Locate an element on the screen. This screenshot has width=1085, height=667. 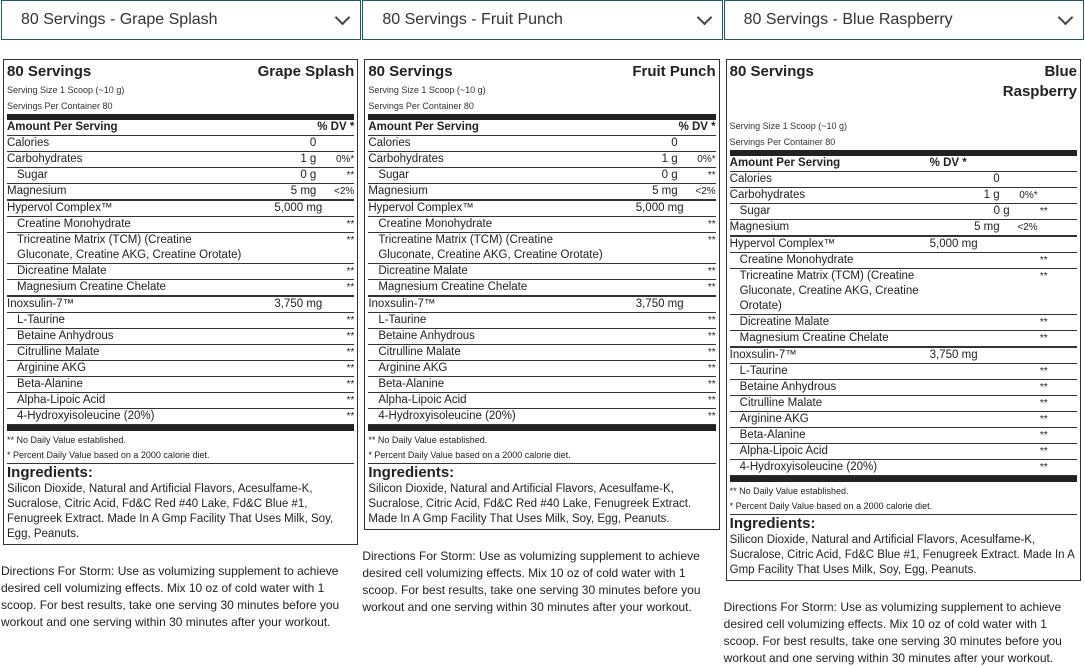
nutrient-row: 4-Hydroxyisoleucine (20%) ** is located at coordinates (903, 468).